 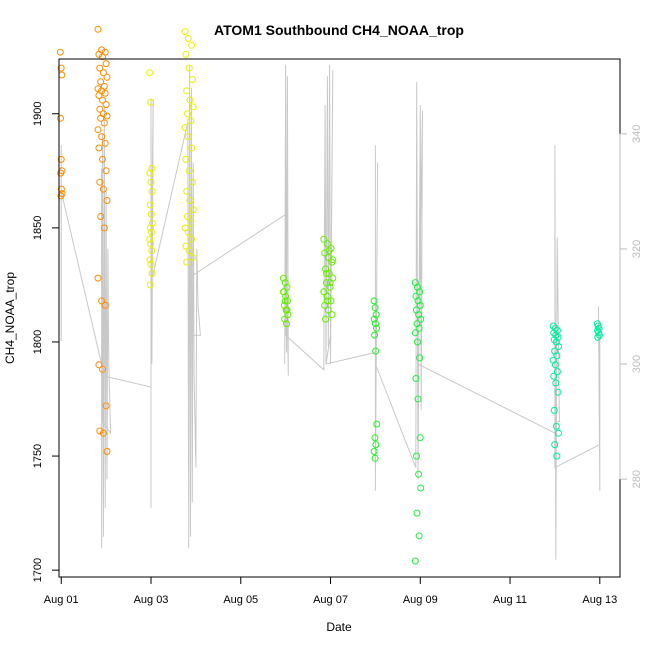 What do you see at coordinates (240, 600) in the screenshot?
I see `x-tick-label: Aug 05` at bounding box center [240, 600].